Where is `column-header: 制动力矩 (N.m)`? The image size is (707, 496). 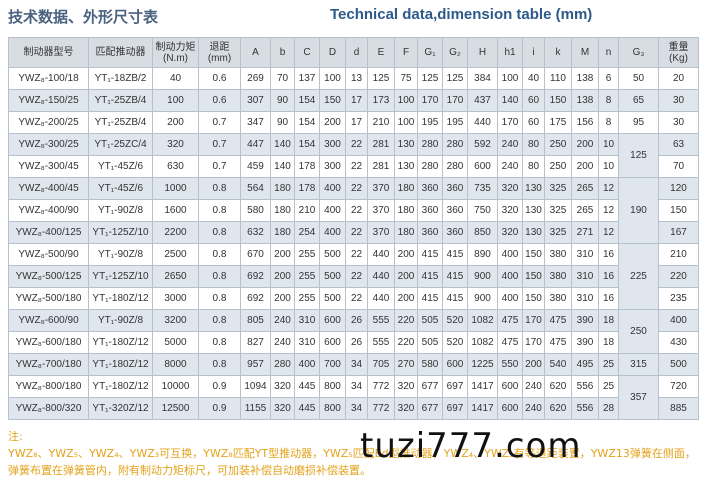
column-header: 制动力矩 (N.m) is located at coordinates (175, 52).